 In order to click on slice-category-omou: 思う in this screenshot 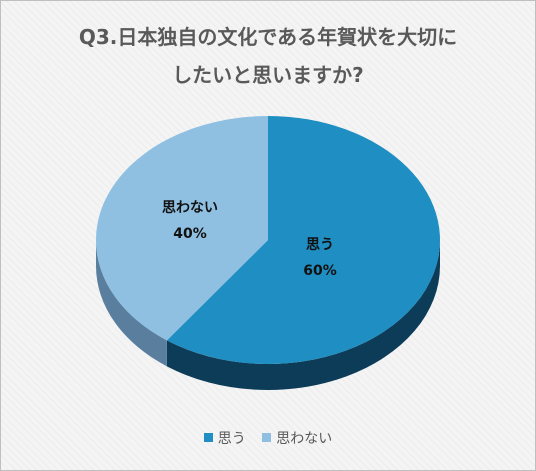, I will do `click(320, 245)`.